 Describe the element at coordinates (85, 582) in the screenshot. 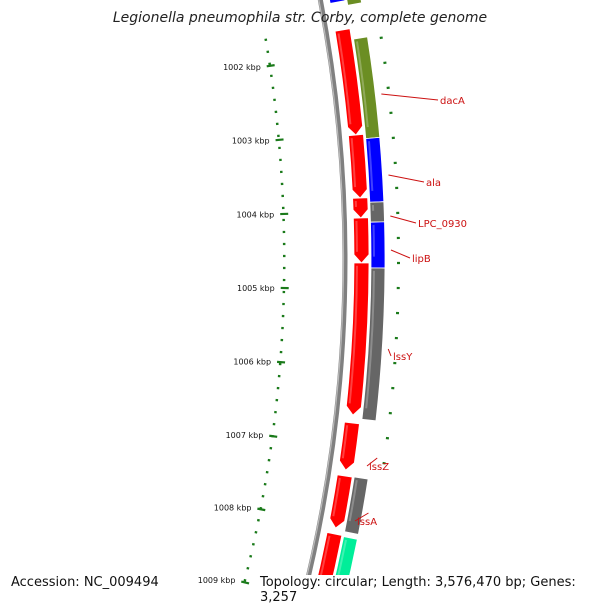

I see `accession-text: Accession: NC_009494` at that location.